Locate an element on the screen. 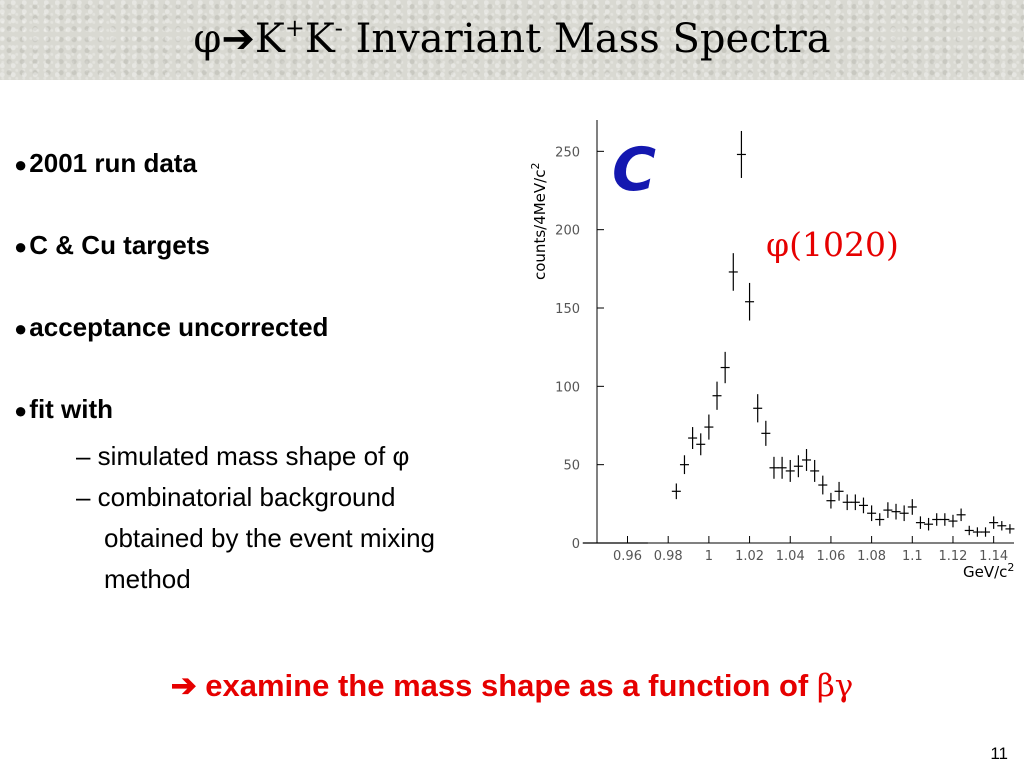  y-tick-label: 200 is located at coordinates (567, 231).